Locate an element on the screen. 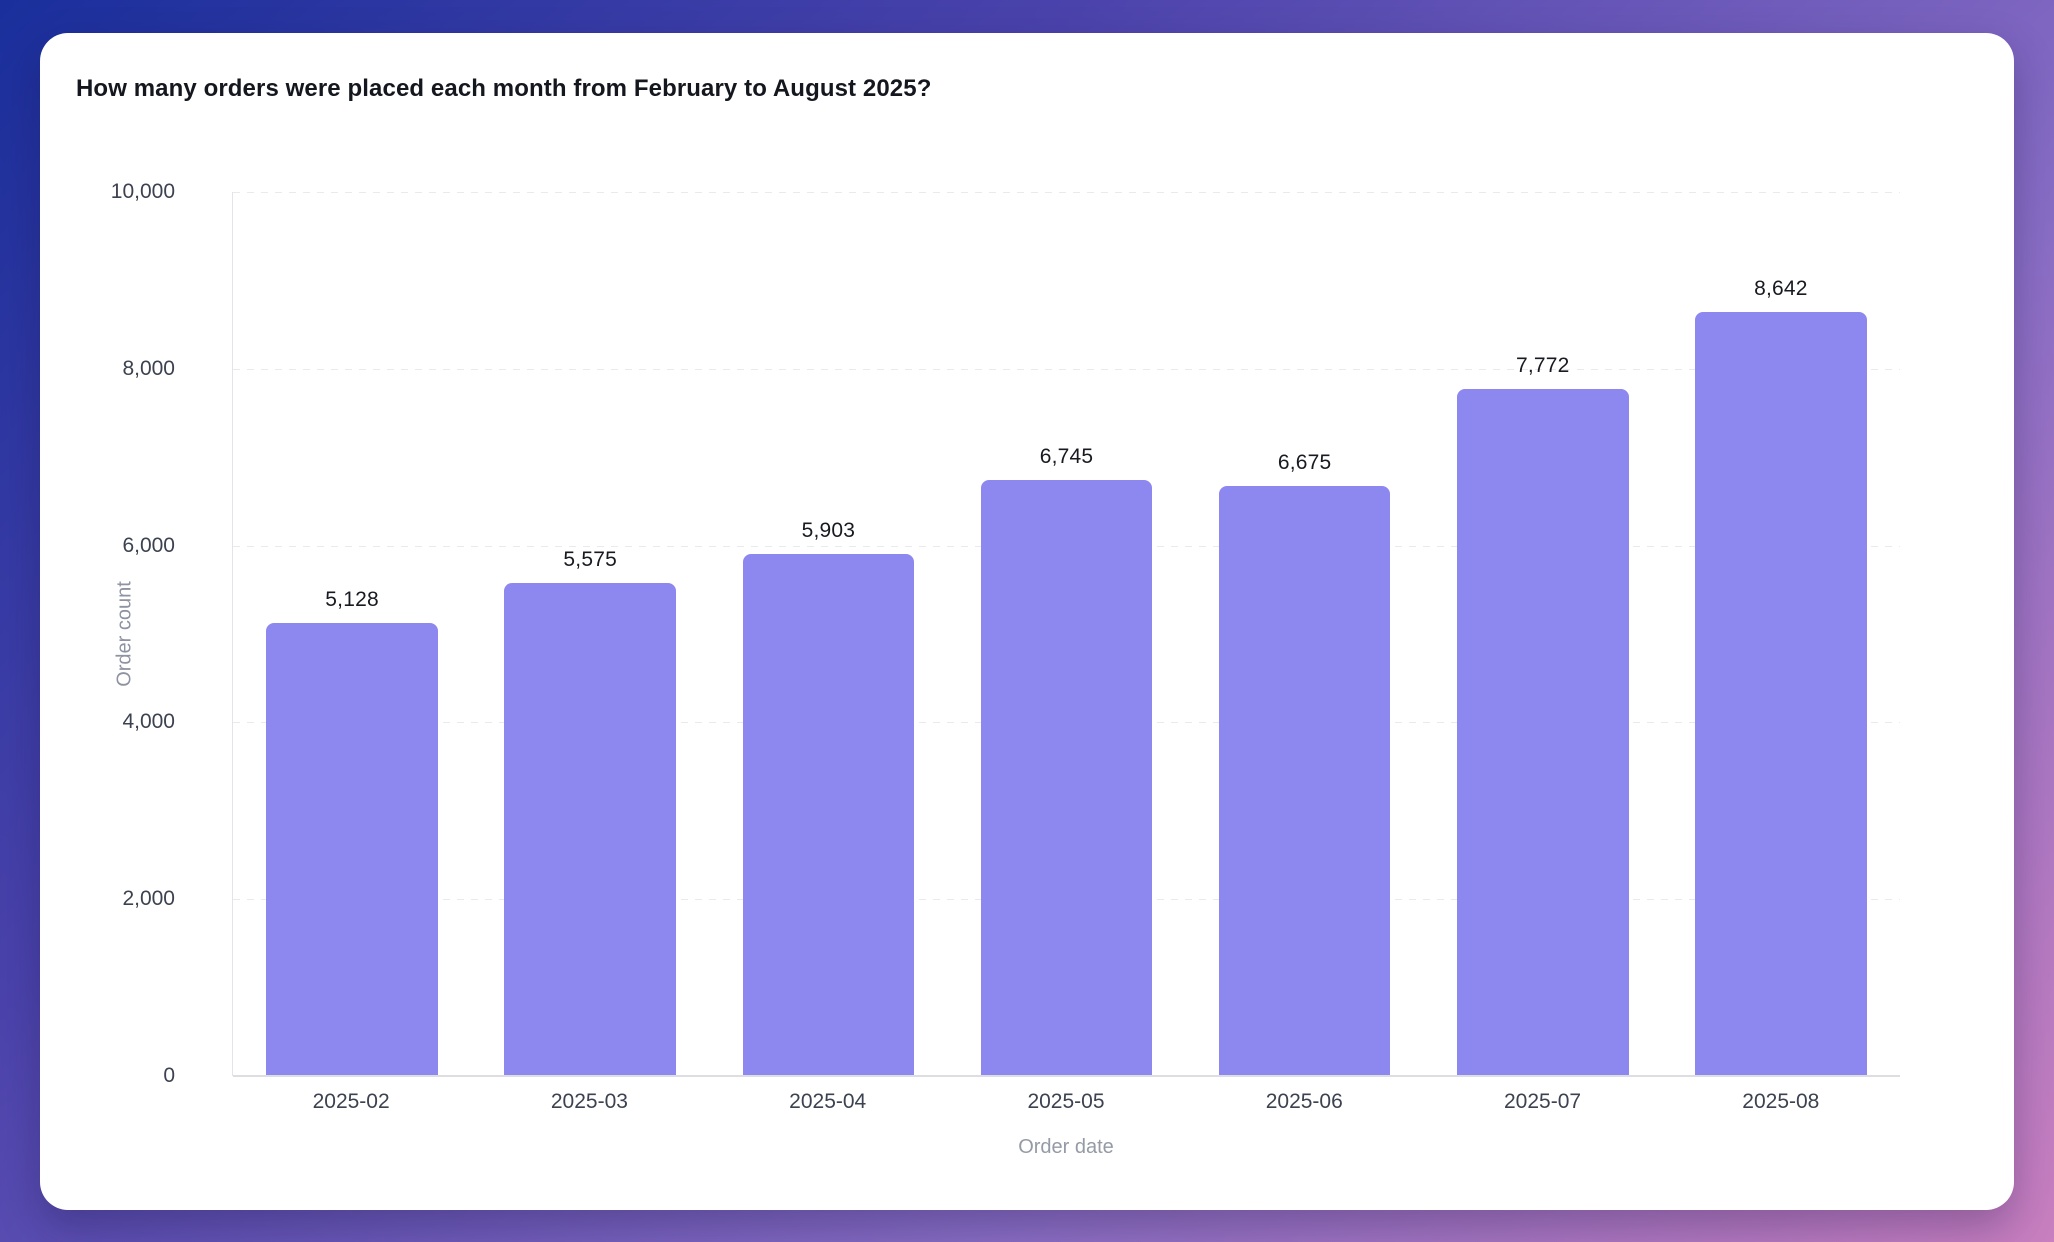 Image resolution: width=2054 pixels, height=1242 pixels. y-tick-label: 2,000 is located at coordinates (148, 899).